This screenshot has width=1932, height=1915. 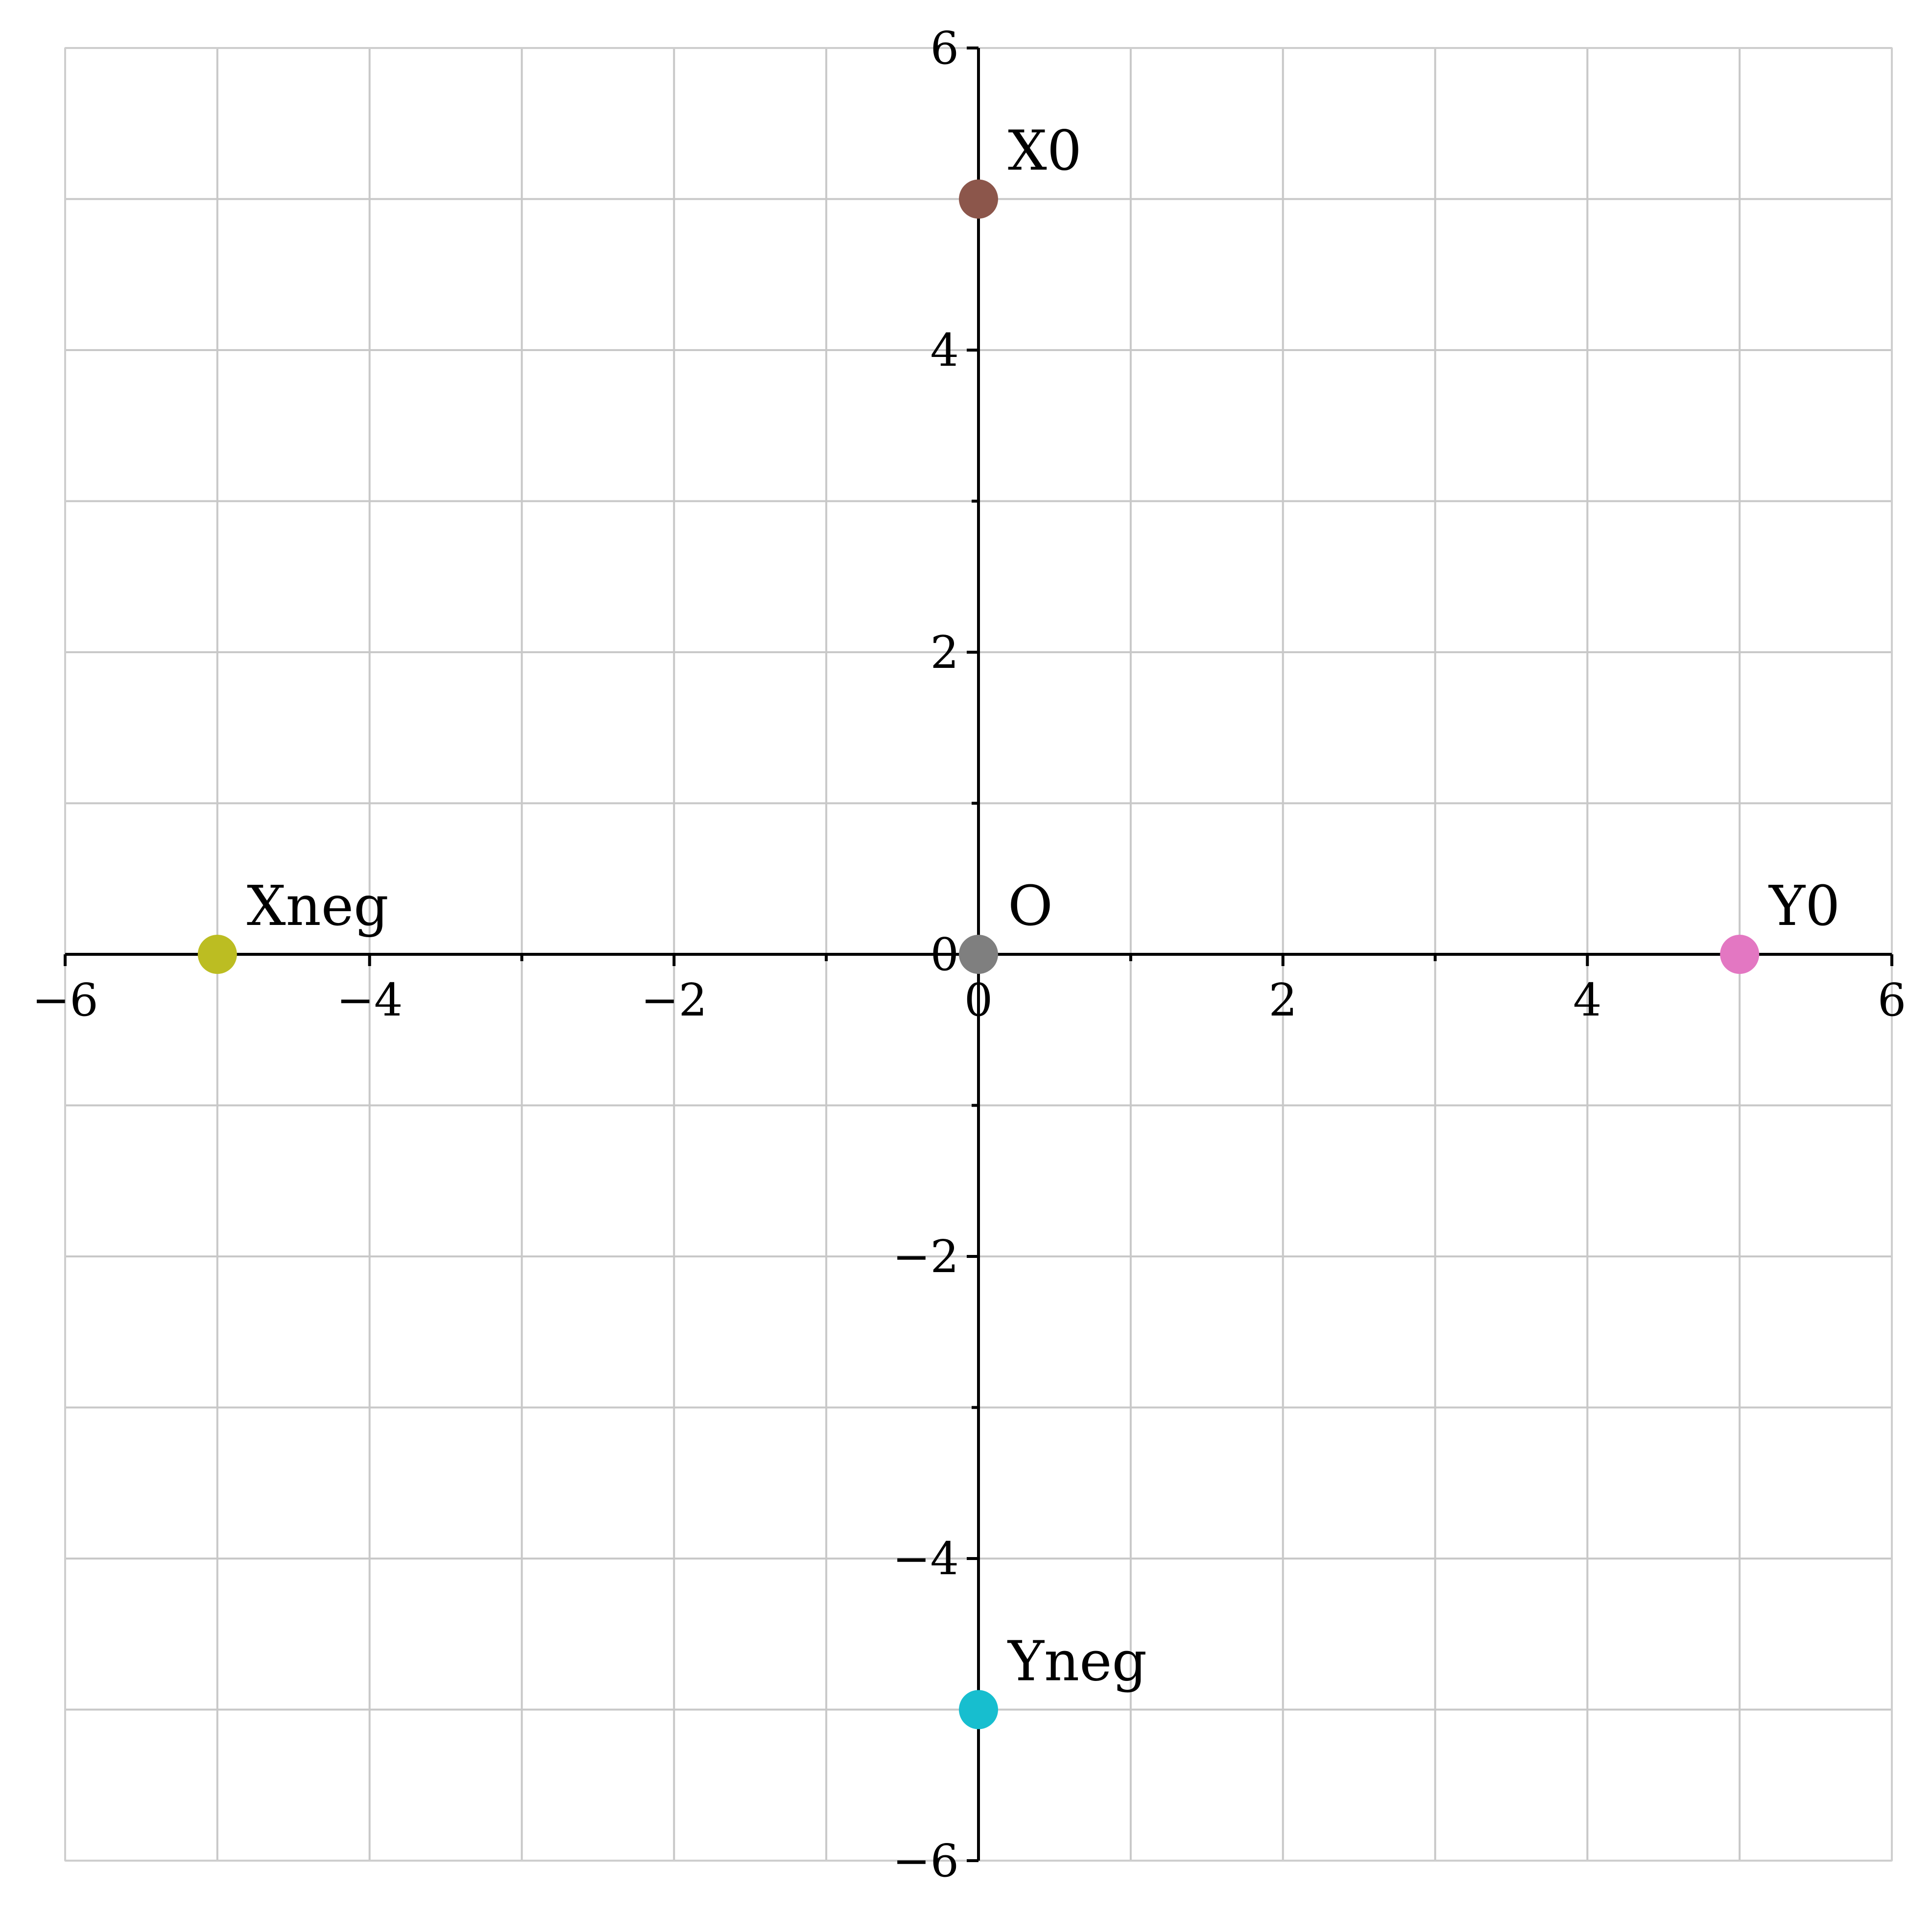 I want to click on y-tick-label: 4, so click(x=944, y=350).